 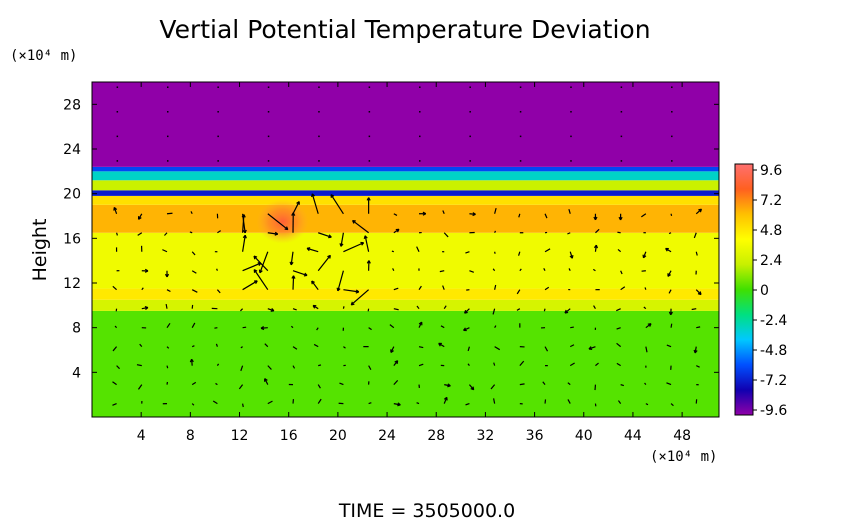 I want to click on y-tick-label: 16, so click(x=72, y=239).